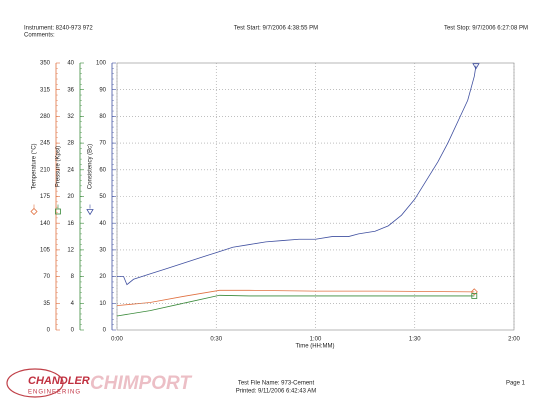 The image size is (543, 409). I want to click on y-tick-label: 100, so click(101, 64).